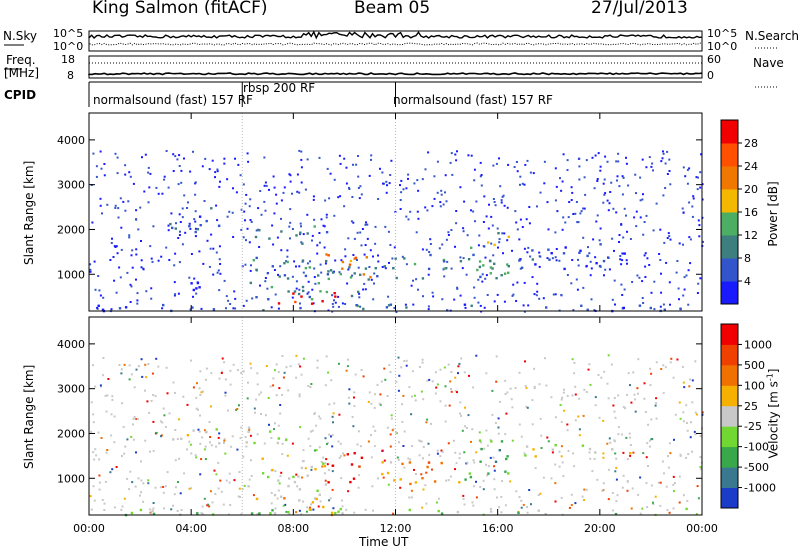 This screenshot has height=554, width=800. What do you see at coordinates (491, 441) in the screenshot?
I see `velocity-region-6-cell` at bounding box center [491, 441].